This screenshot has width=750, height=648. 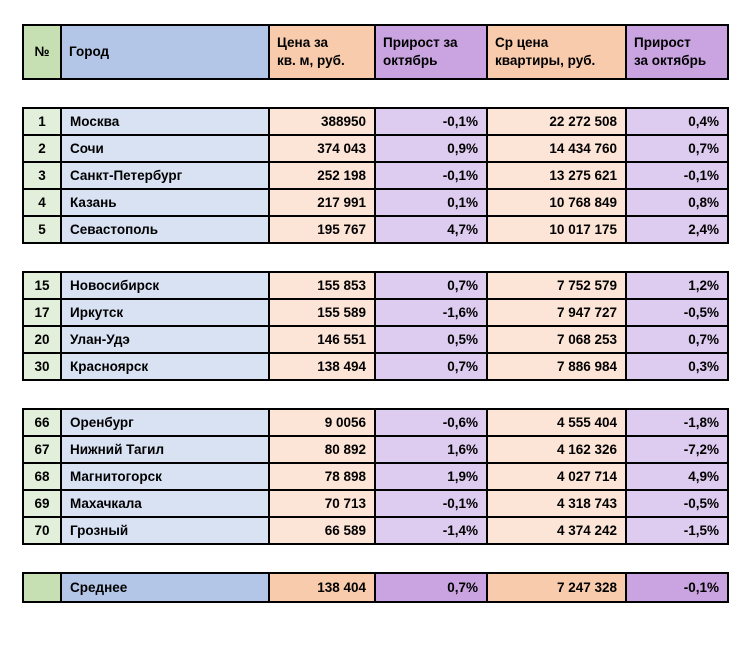 What do you see at coordinates (677, 530) in the screenshot?
I see `cell-growth-october-2: -1,5%` at bounding box center [677, 530].